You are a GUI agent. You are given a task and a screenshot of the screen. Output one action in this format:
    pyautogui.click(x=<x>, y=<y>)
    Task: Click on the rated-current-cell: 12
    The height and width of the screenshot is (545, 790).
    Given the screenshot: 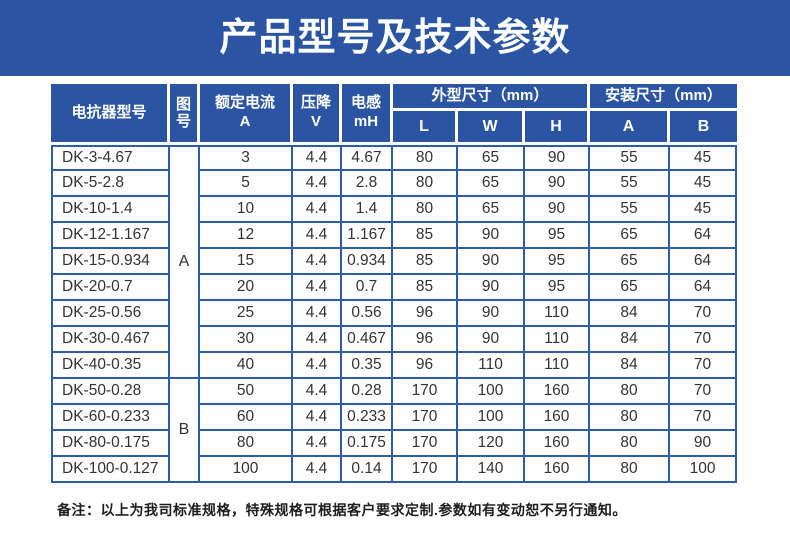 What is the action you would take?
    pyautogui.click(x=246, y=236)
    